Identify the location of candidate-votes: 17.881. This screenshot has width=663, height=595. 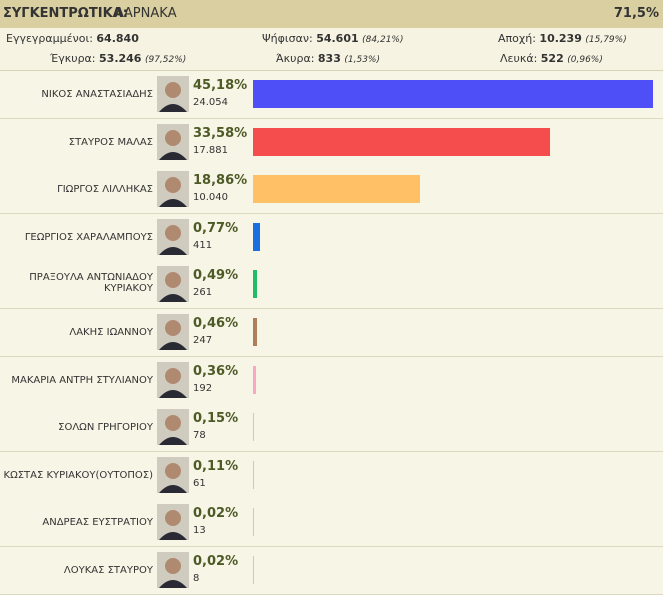
(210, 150).